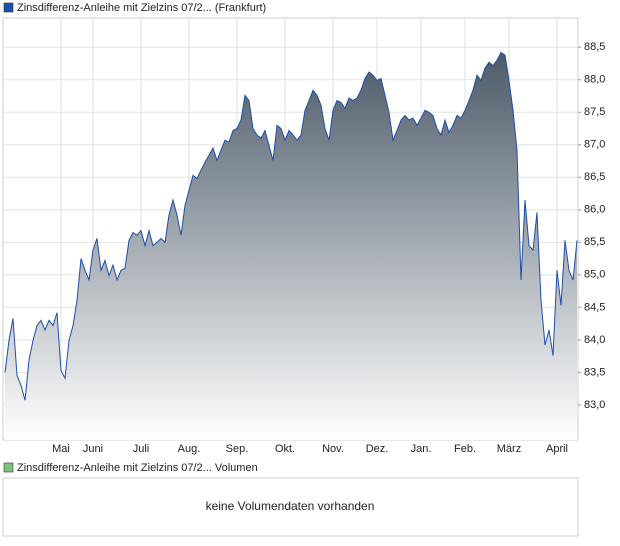 Image resolution: width=620 pixels, height=546 pixels. What do you see at coordinates (61, 449) in the screenshot?
I see `x-tick-label: Mai` at bounding box center [61, 449].